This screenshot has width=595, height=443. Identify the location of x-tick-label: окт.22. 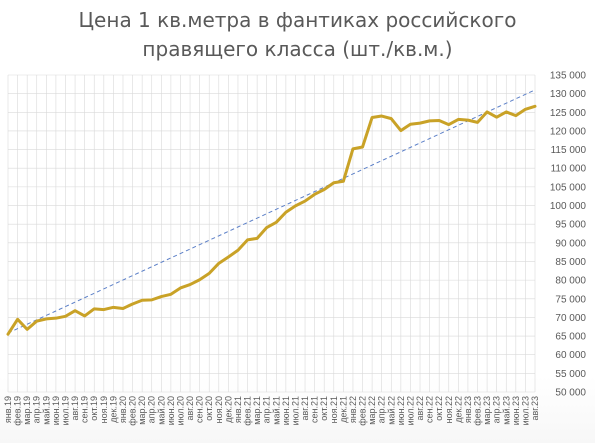
(439, 408).